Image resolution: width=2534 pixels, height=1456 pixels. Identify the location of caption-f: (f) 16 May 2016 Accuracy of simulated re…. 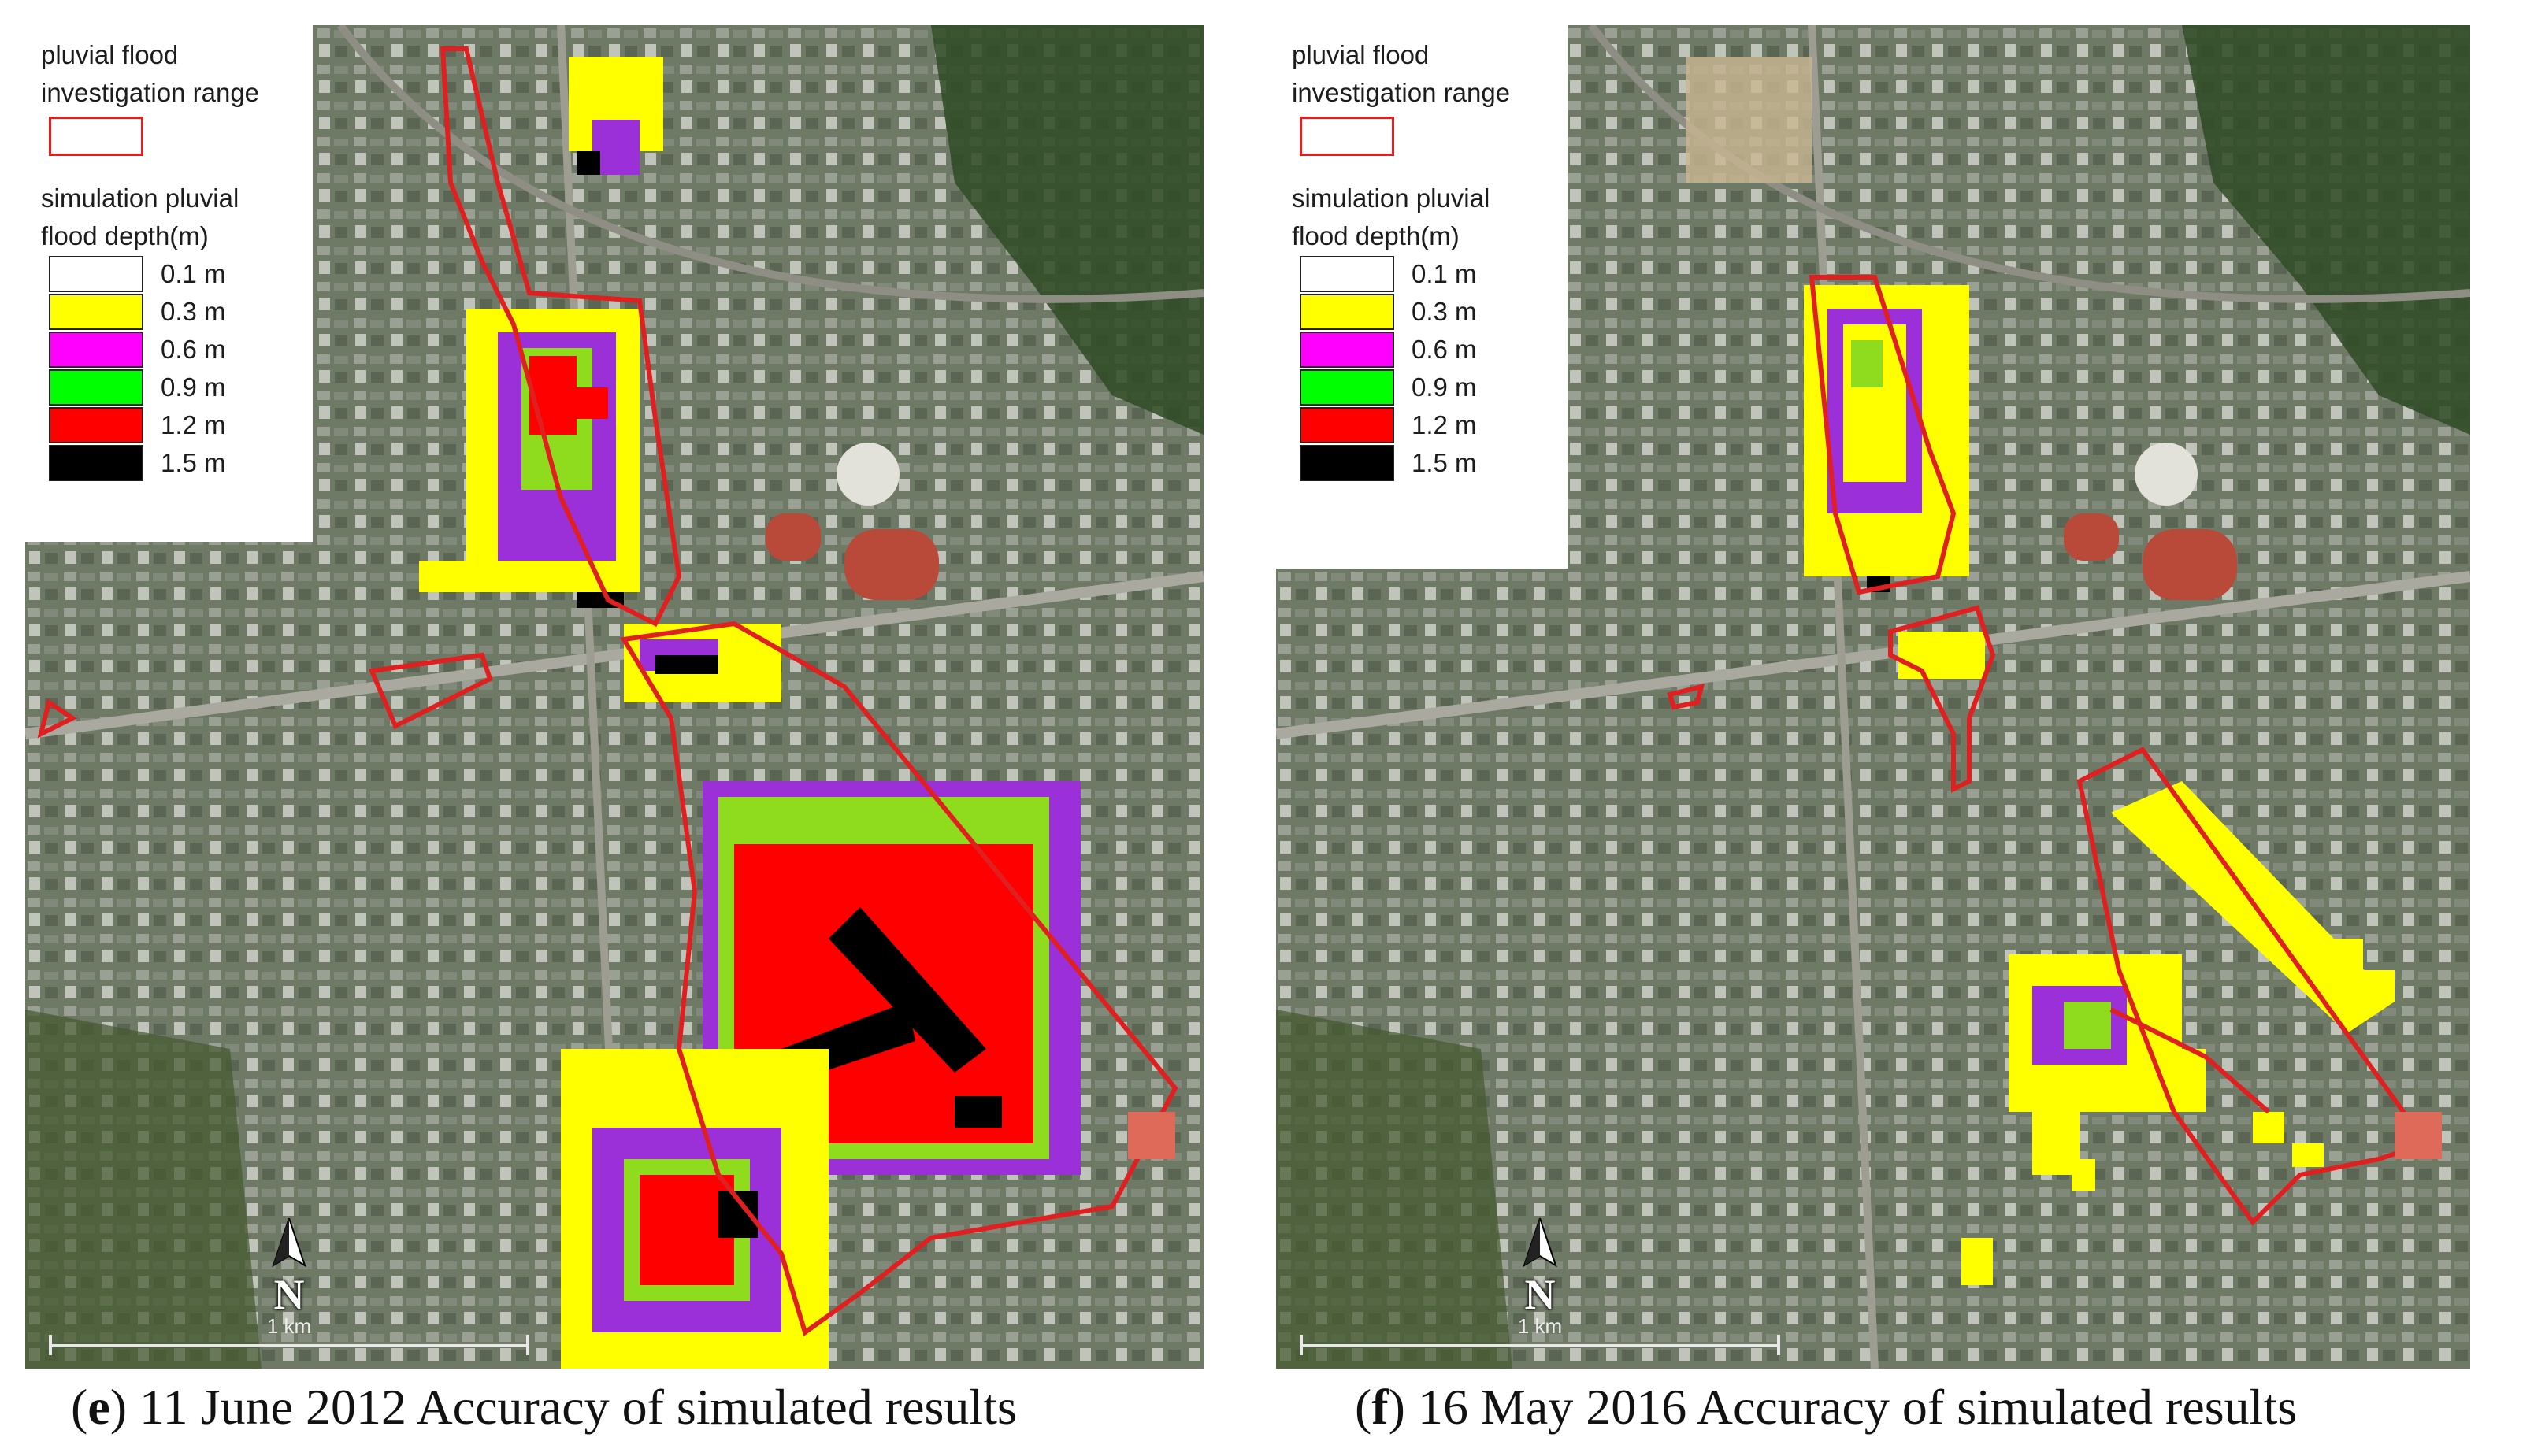
(1827, 1407).